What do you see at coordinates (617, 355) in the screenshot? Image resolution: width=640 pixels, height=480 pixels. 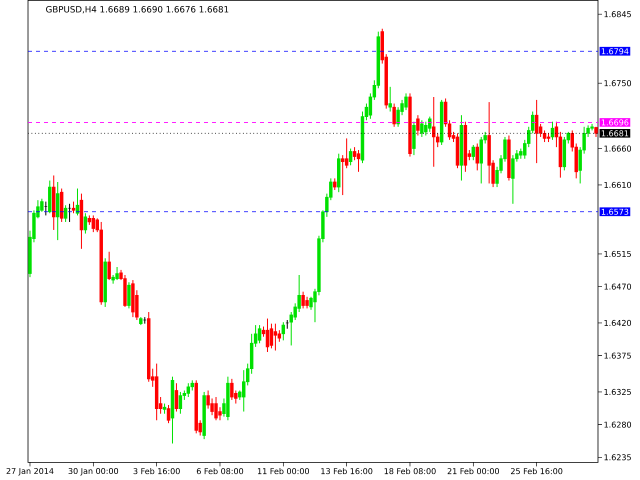 I see `y-tick-label: 1.6375` at bounding box center [617, 355].